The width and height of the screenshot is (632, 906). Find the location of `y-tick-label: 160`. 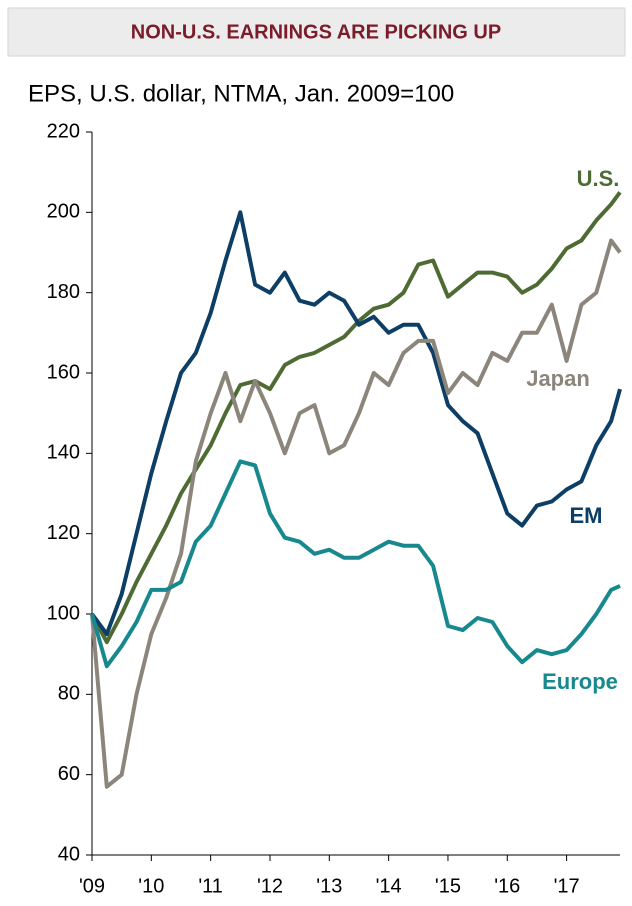

y-tick-label: 160 is located at coordinates (63, 372).